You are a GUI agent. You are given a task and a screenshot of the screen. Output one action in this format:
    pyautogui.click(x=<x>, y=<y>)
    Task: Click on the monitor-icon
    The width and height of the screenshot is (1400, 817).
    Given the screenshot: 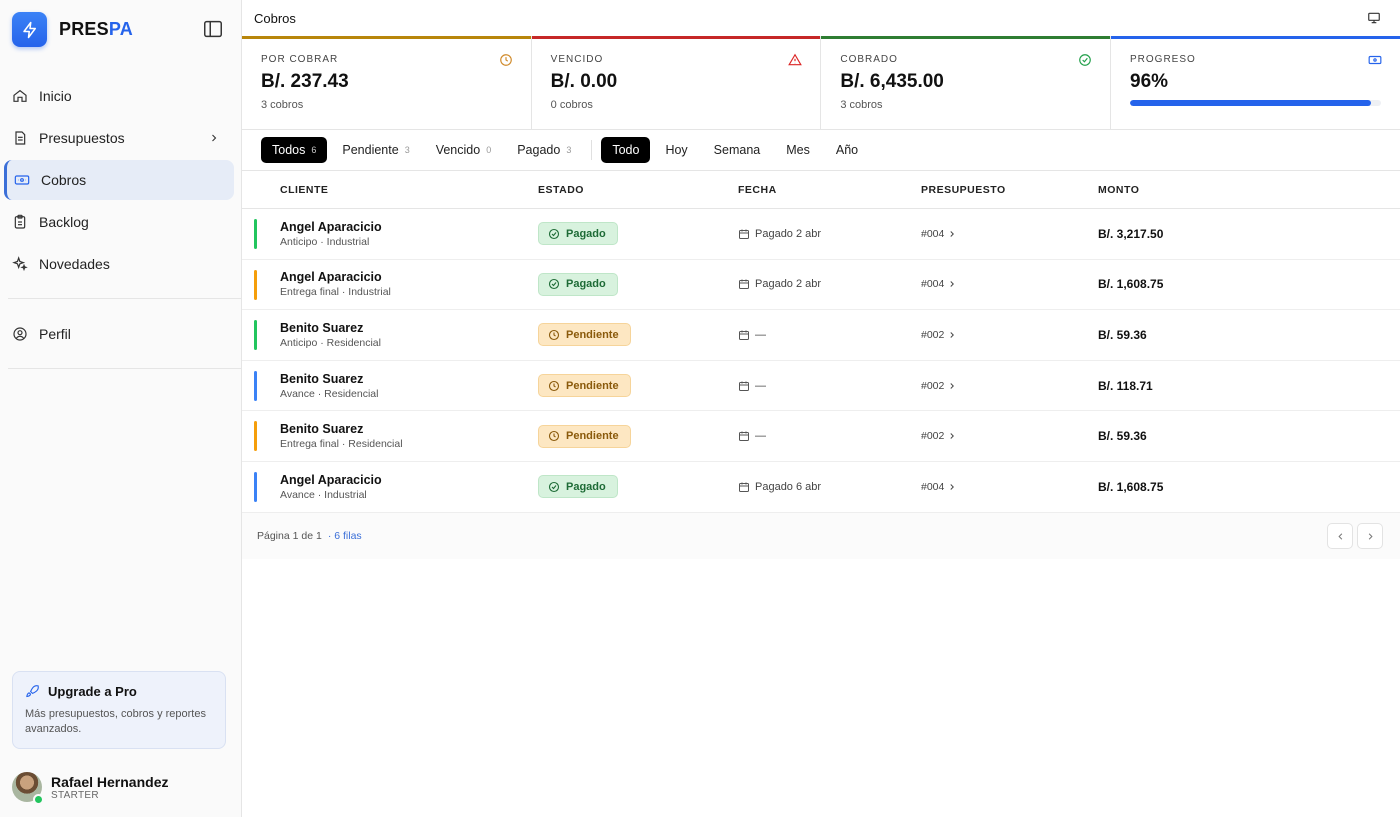 What is the action you would take?
    pyautogui.click(x=1374, y=18)
    